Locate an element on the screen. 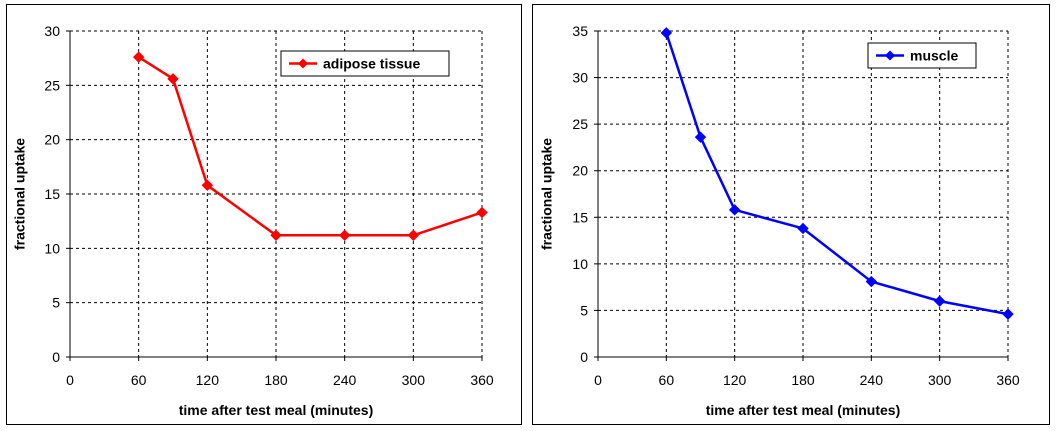  series-line is located at coordinates (310, 146).